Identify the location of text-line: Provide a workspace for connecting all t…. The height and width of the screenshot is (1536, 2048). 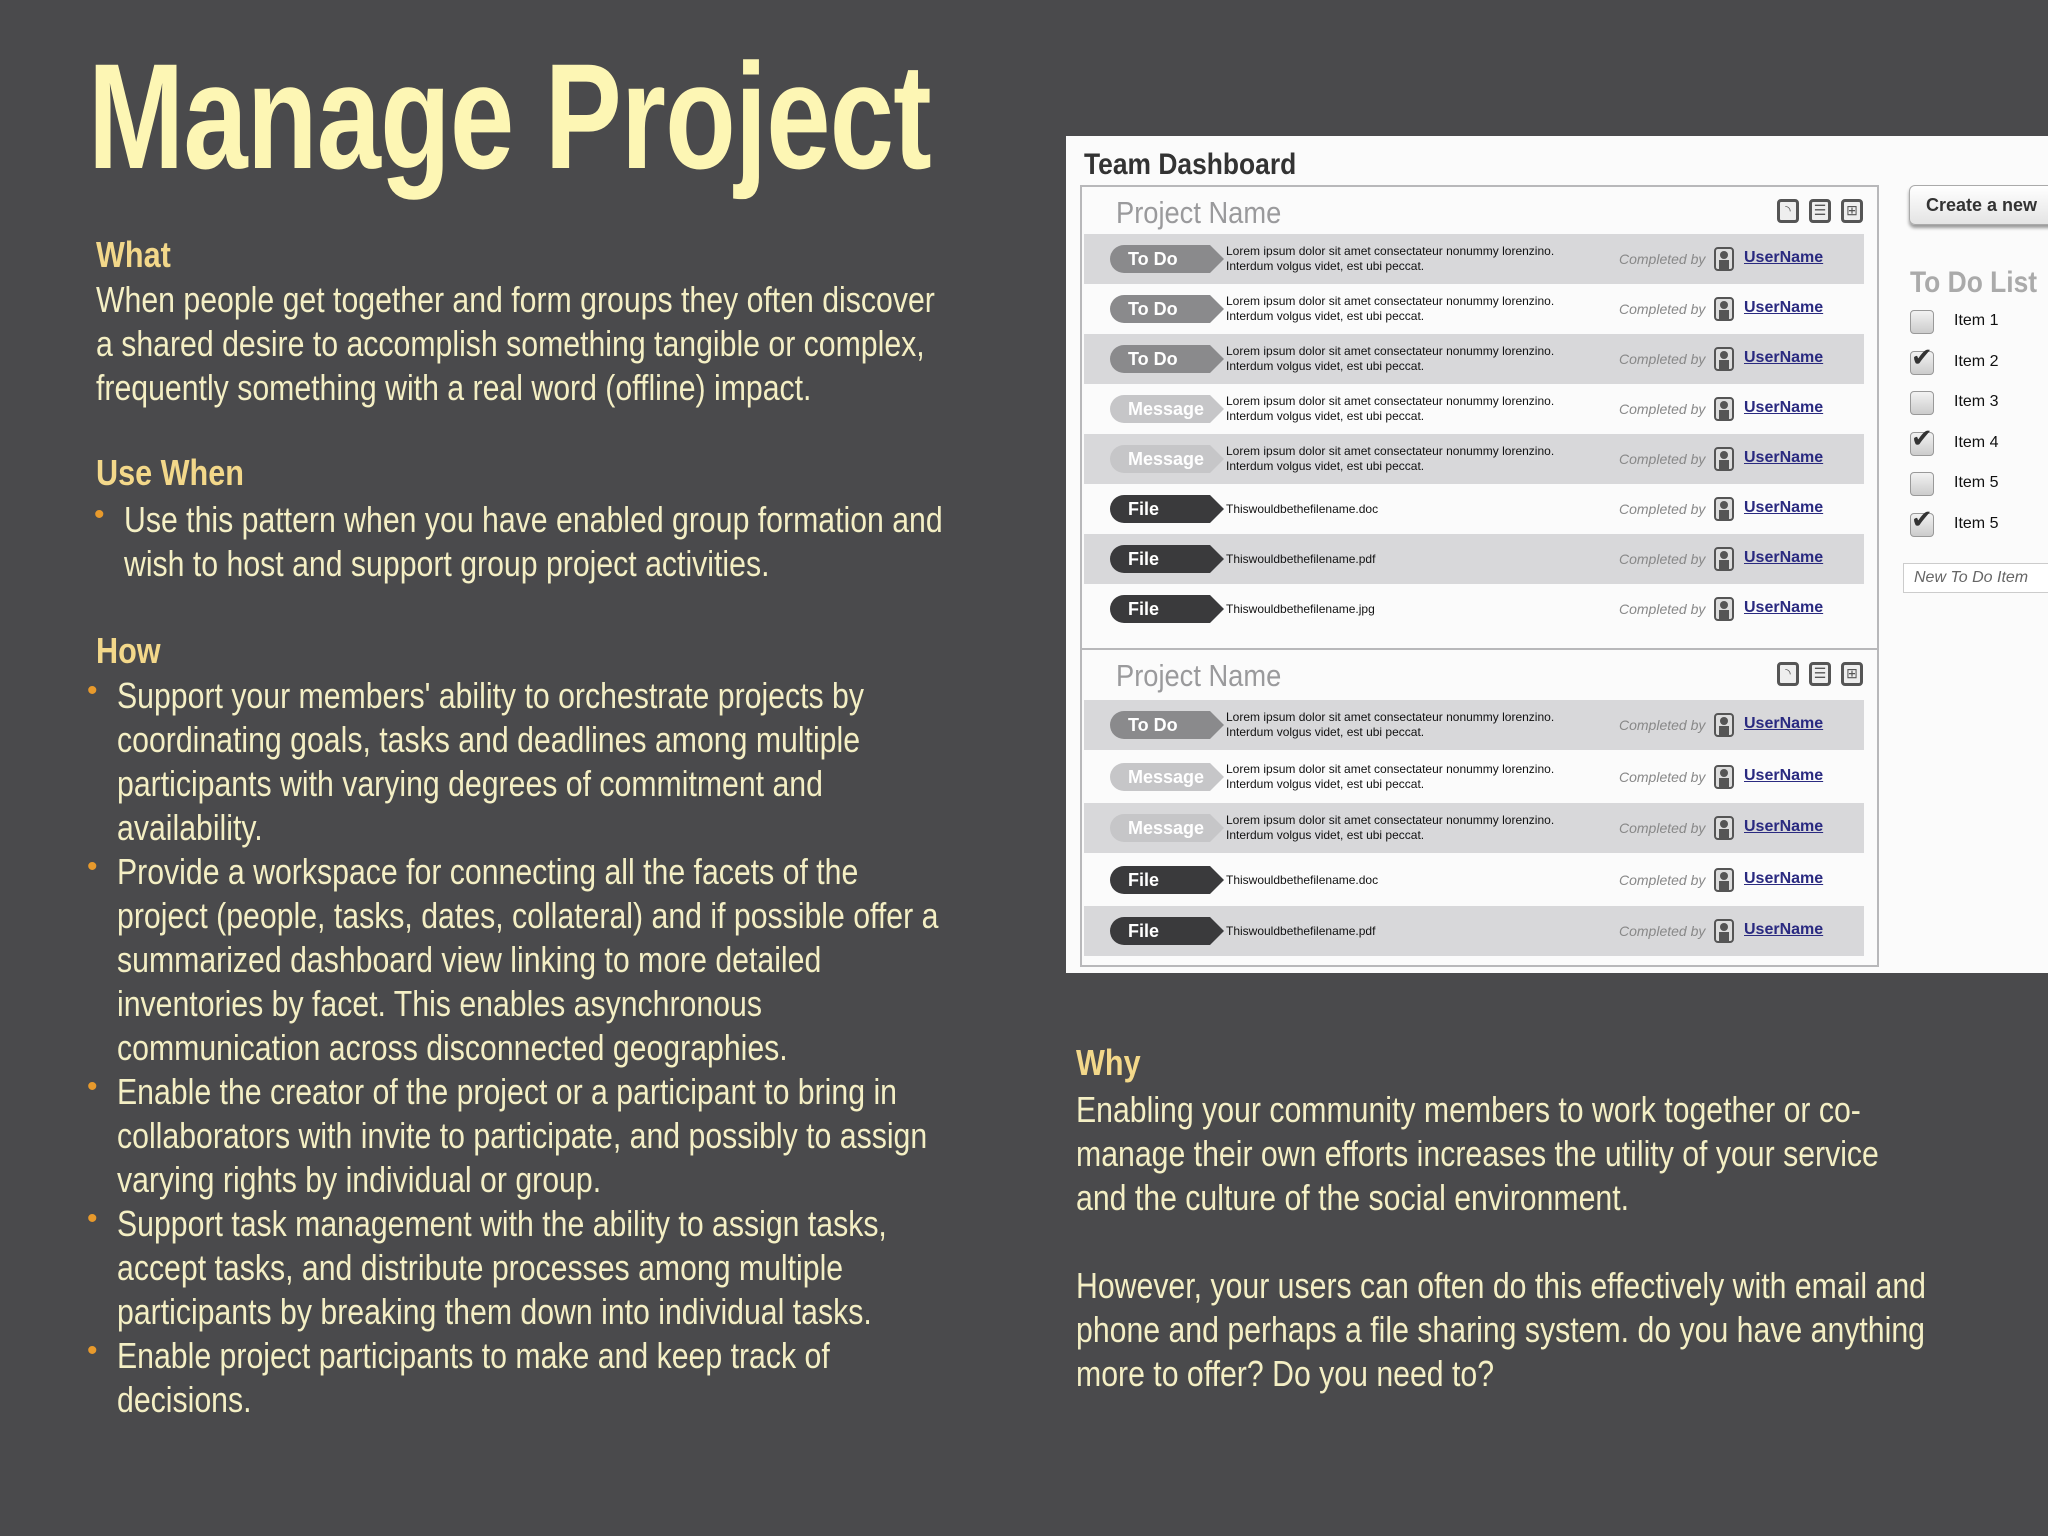
(488, 871).